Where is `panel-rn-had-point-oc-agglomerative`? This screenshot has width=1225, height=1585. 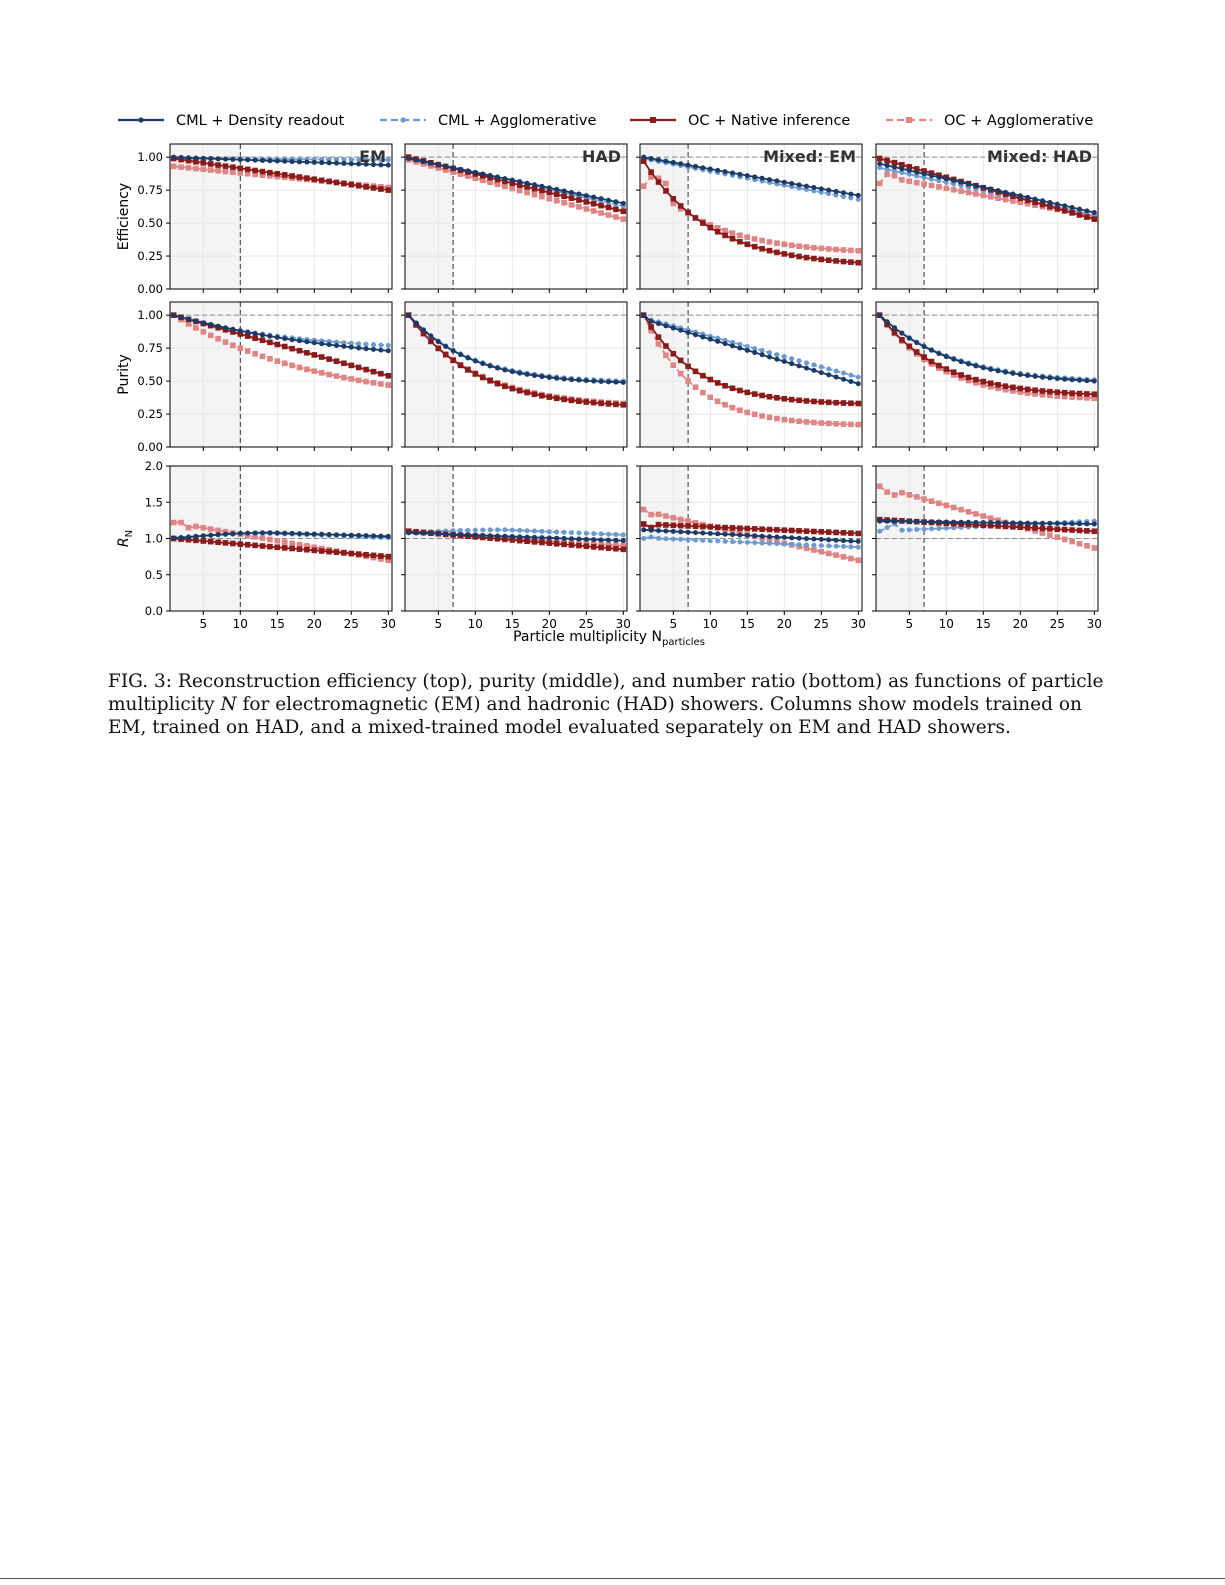 panel-rn-had-point-oc-agglomerative is located at coordinates (616, 545).